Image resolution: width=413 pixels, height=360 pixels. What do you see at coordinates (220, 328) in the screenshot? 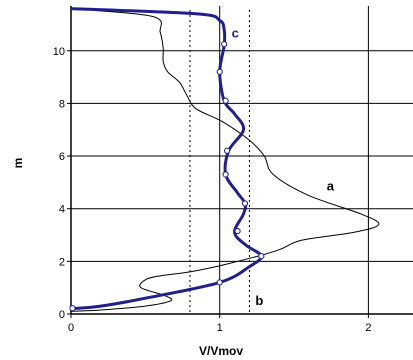
I see `x-tick-label: 1` at bounding box center [220, 328].